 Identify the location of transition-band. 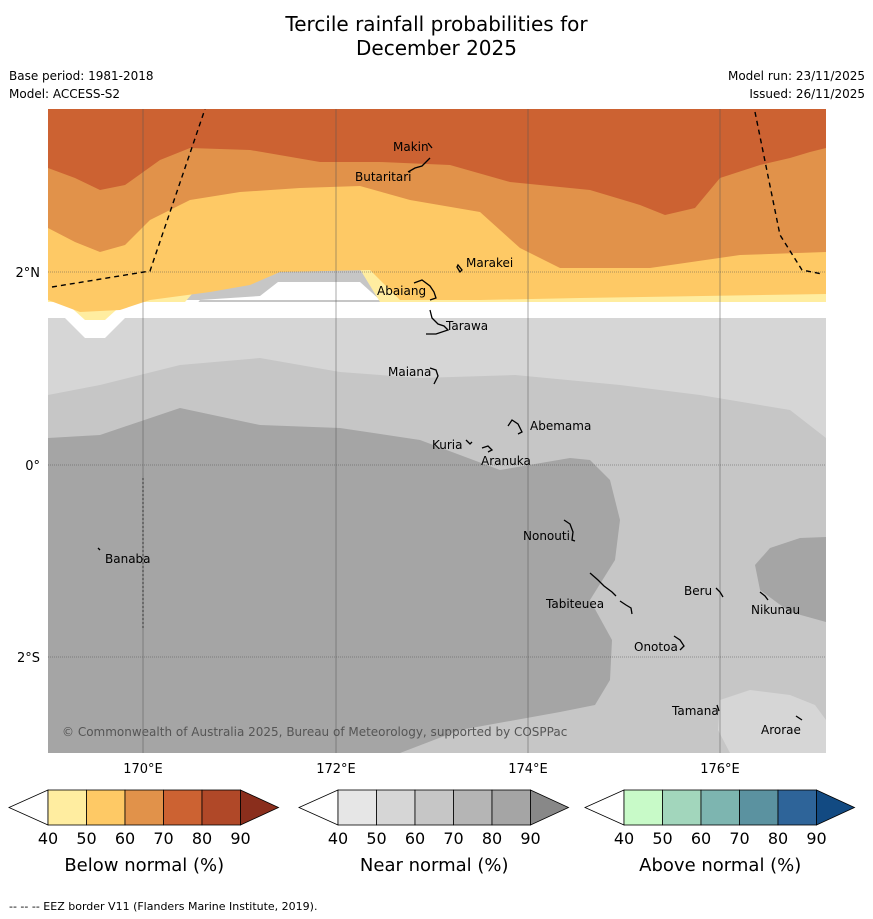
(437, 310).